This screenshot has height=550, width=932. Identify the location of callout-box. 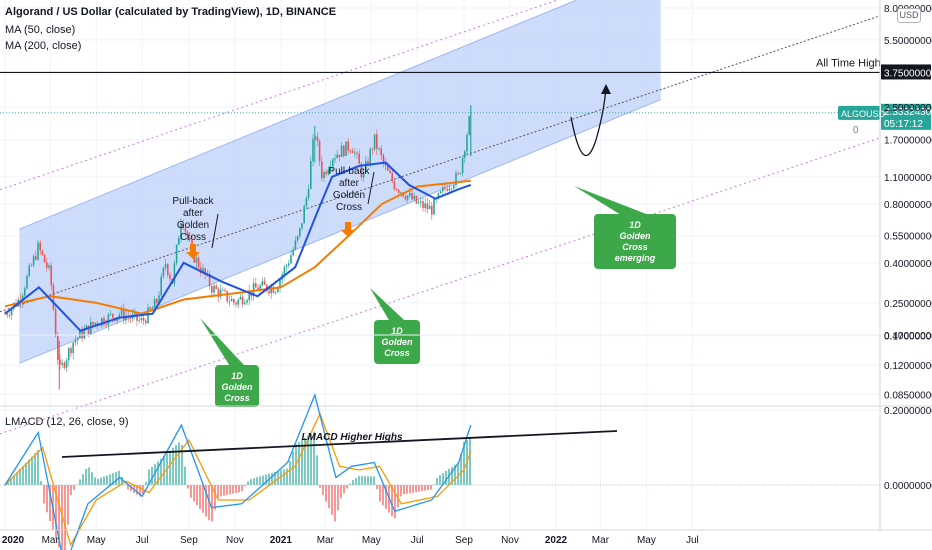
(635, 241).